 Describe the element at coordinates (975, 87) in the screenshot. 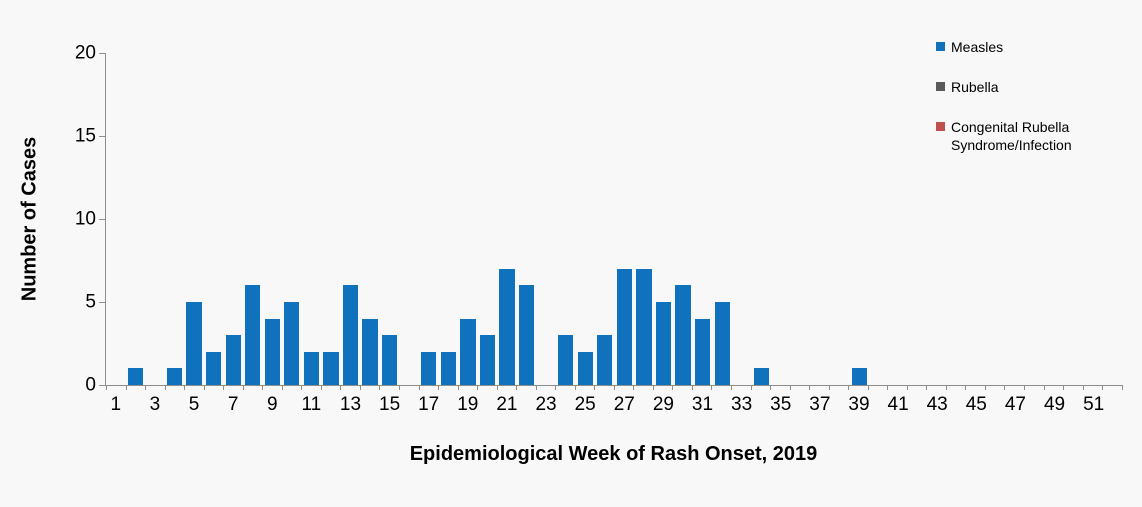

I see `legend-label-rubella: Rubella` at that location.